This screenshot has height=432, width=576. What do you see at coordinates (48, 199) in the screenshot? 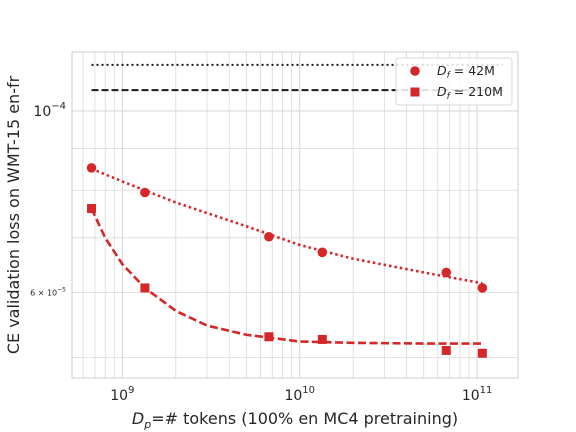
I see `y-tick-labels: 10−4 6 × 10−5` at bounding box center [48, 199].